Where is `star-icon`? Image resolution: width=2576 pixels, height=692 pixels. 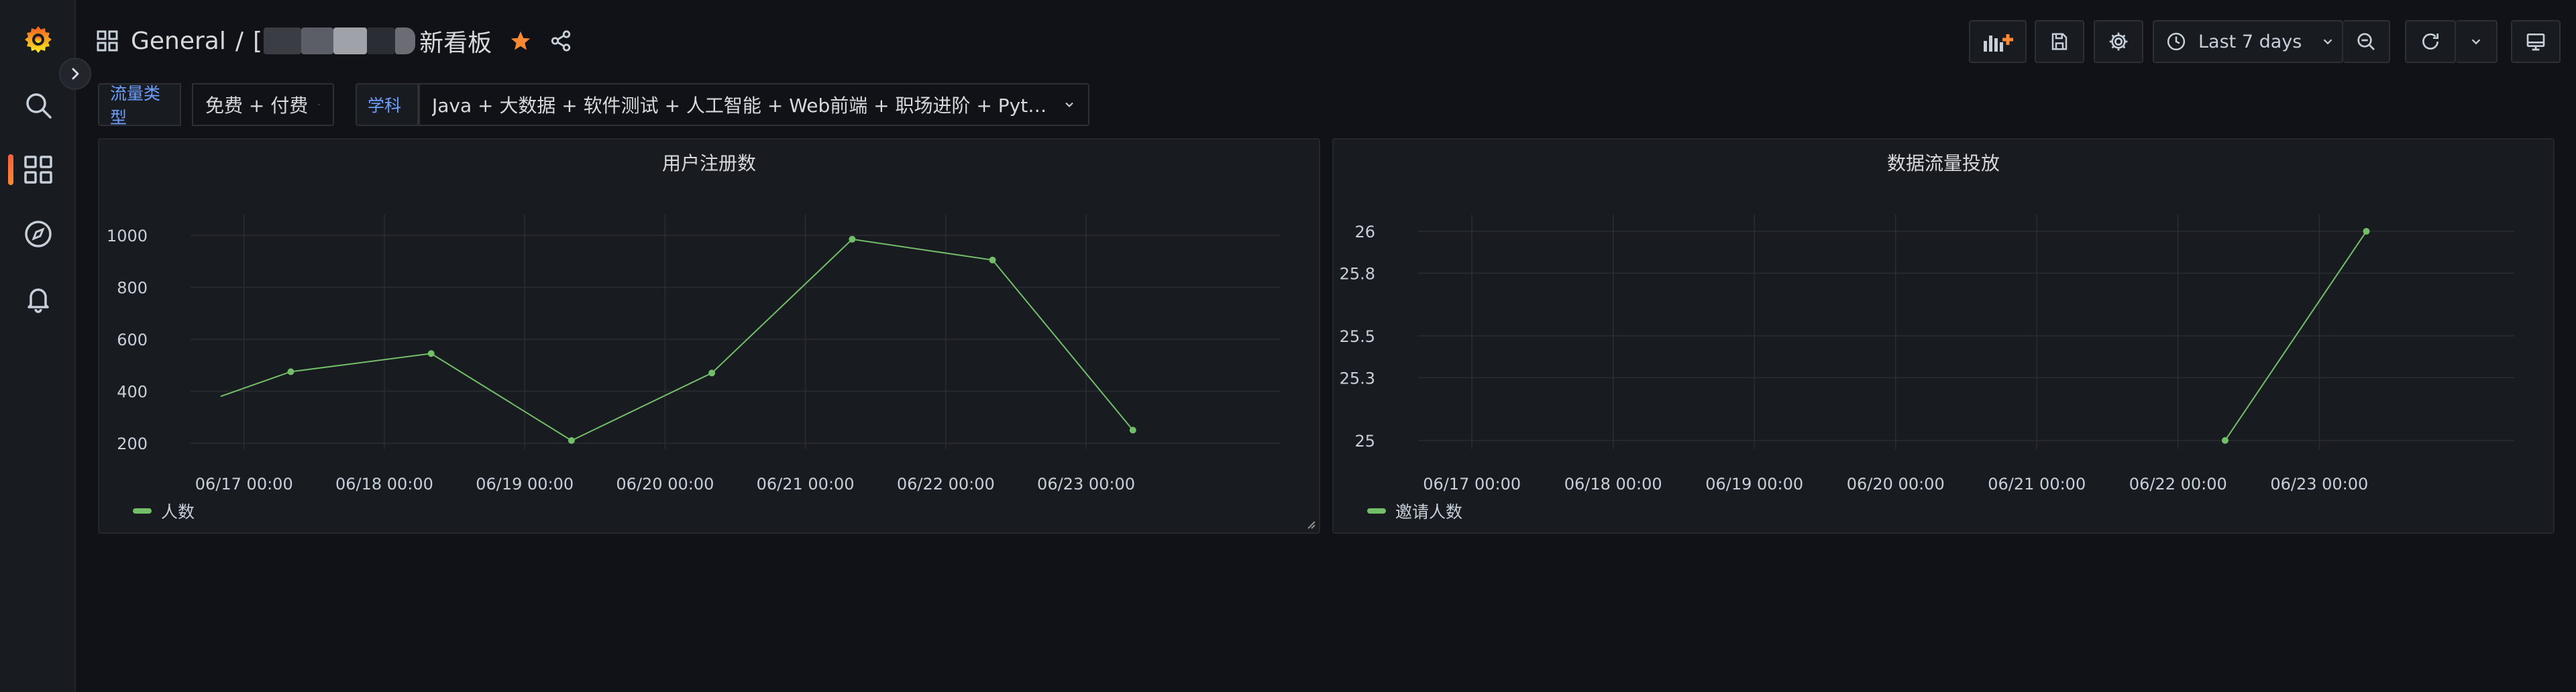 star-icon is located at coordinates (520, 41).